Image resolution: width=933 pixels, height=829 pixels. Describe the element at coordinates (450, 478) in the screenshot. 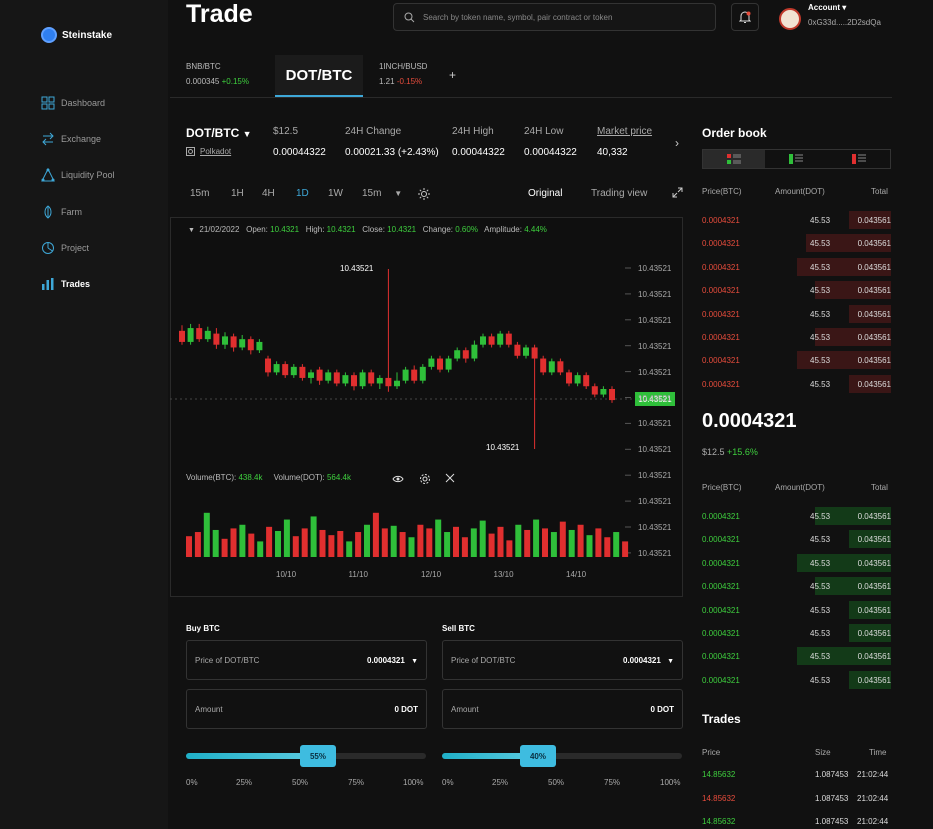

I see `close-icon` at that location.